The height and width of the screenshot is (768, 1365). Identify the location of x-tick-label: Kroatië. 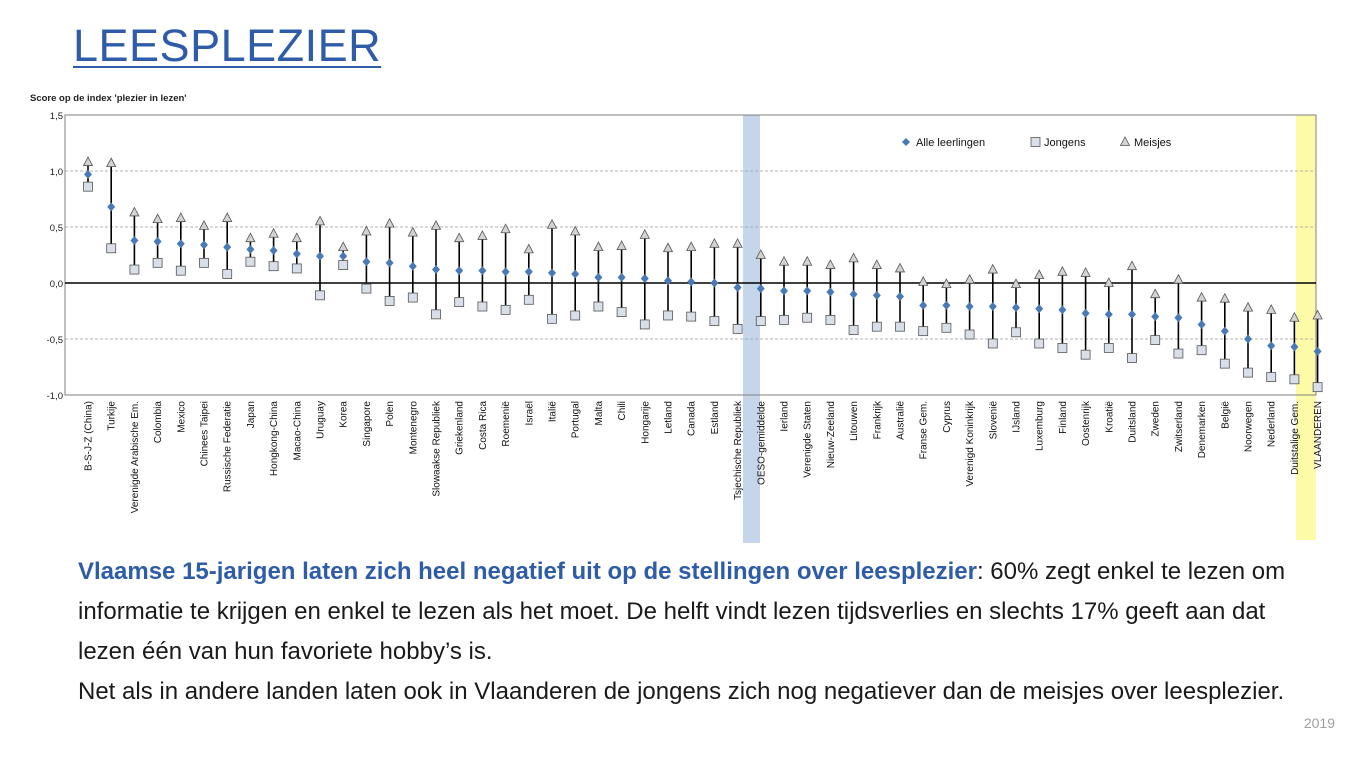
(1109, 417).